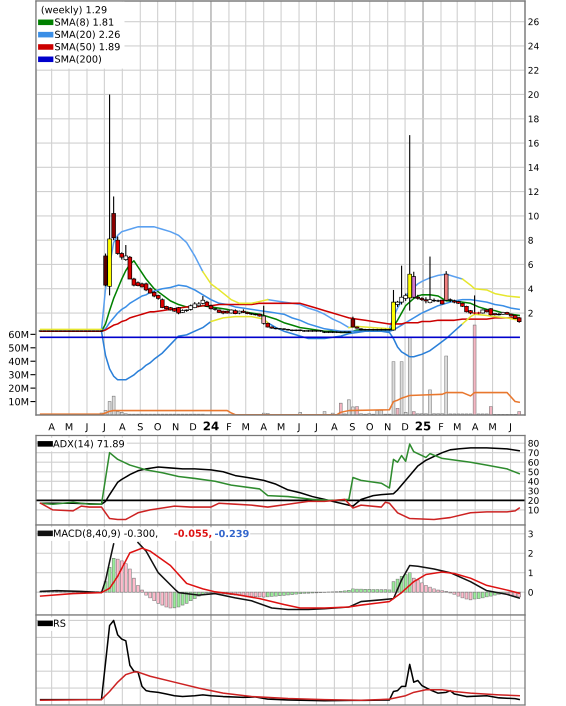  I want to click on y2-tick-label: 40M, so click(18, 362).